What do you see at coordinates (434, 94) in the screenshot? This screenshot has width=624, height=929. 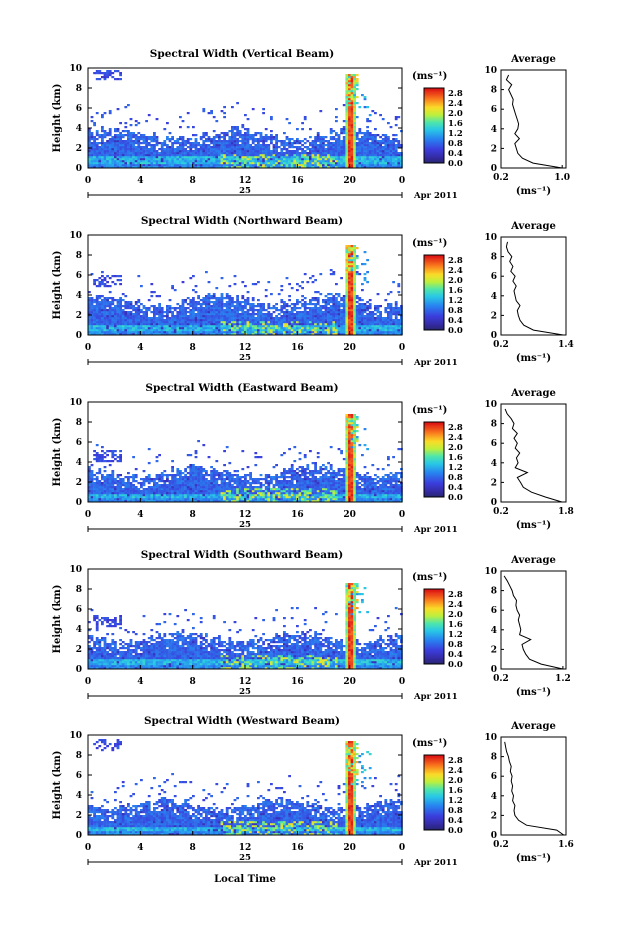 I see `colorbar-segment` at bounding box center [434, 94].